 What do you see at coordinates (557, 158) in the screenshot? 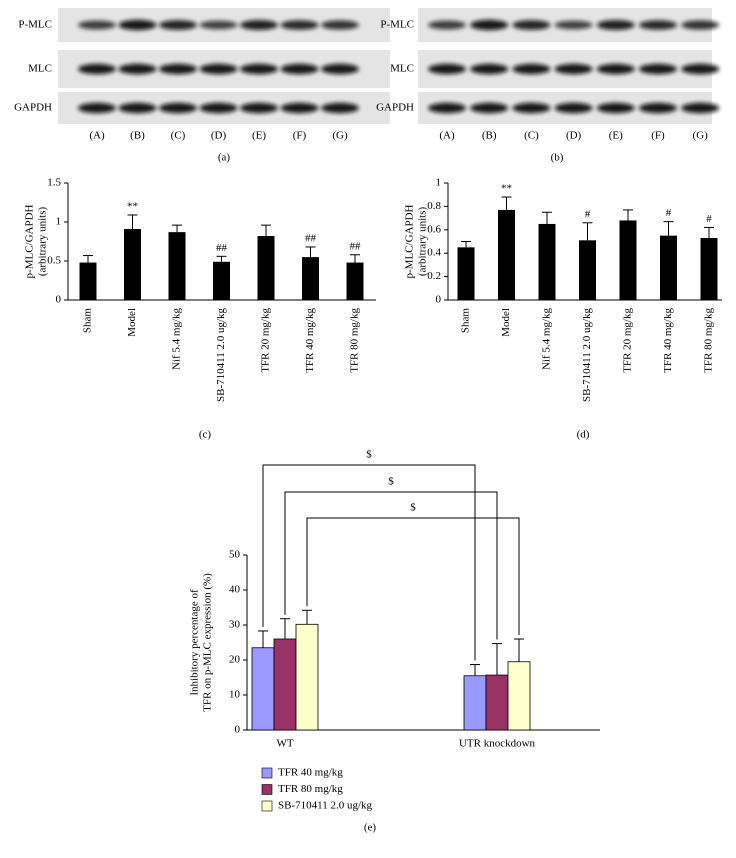
I see `panel-caption: (b)` at bounding box center [557, 158].